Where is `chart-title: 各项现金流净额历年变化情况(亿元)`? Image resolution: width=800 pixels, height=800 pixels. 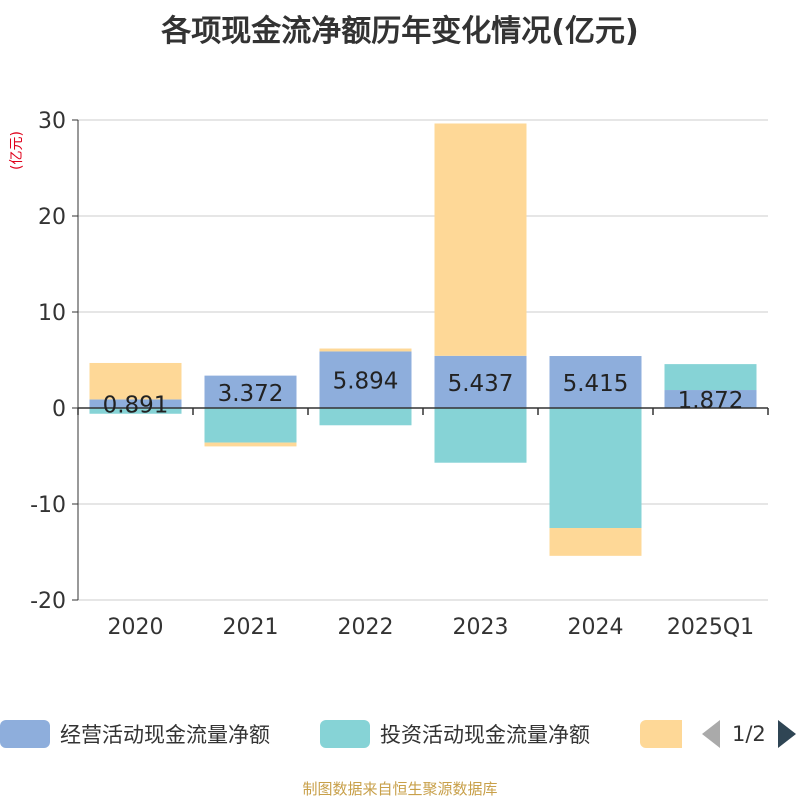
chart-title: 各项现金流净额历年变化情况(亿元) is located at coordinates (400, 31).